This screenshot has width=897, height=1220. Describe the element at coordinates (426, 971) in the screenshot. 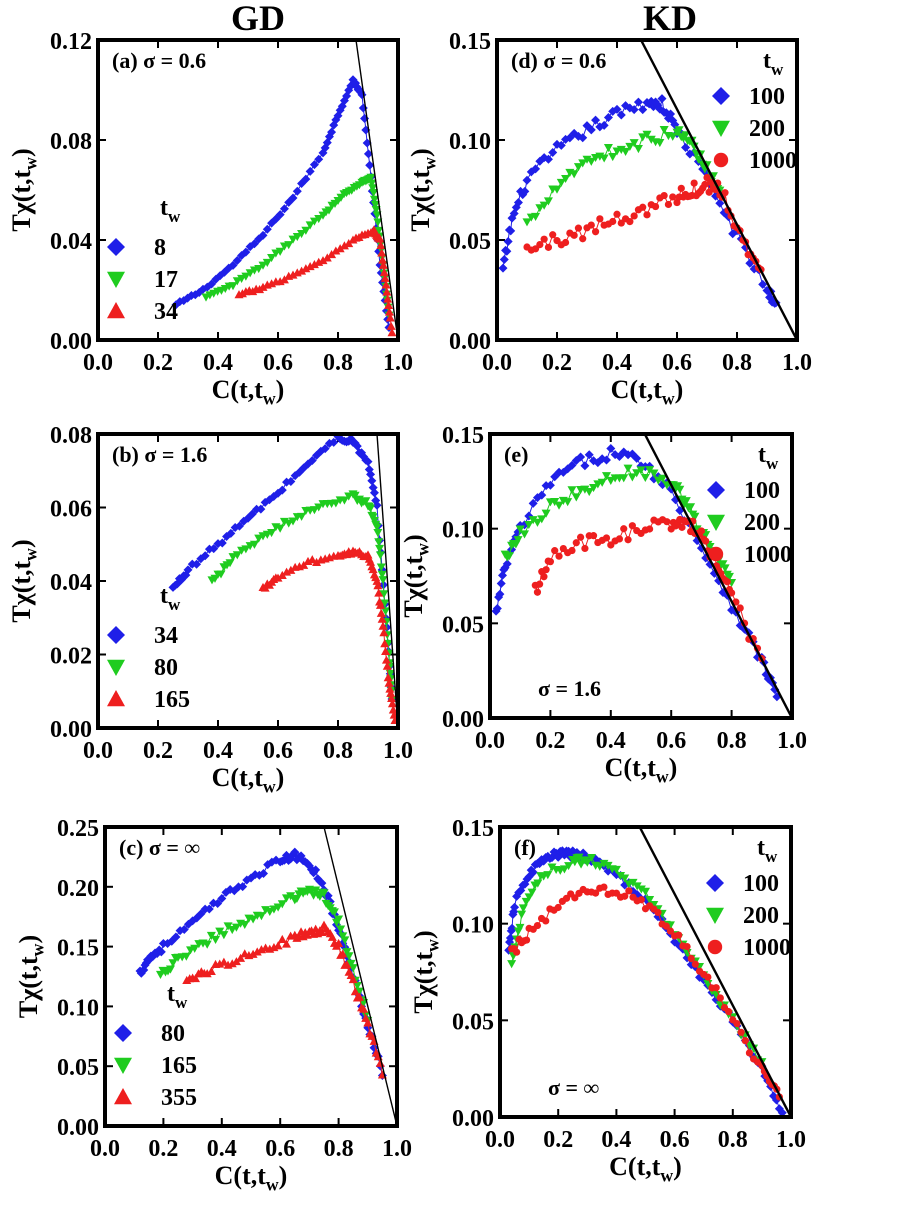

I see `y-axis-label: Tχ(t,tw)` at that location.